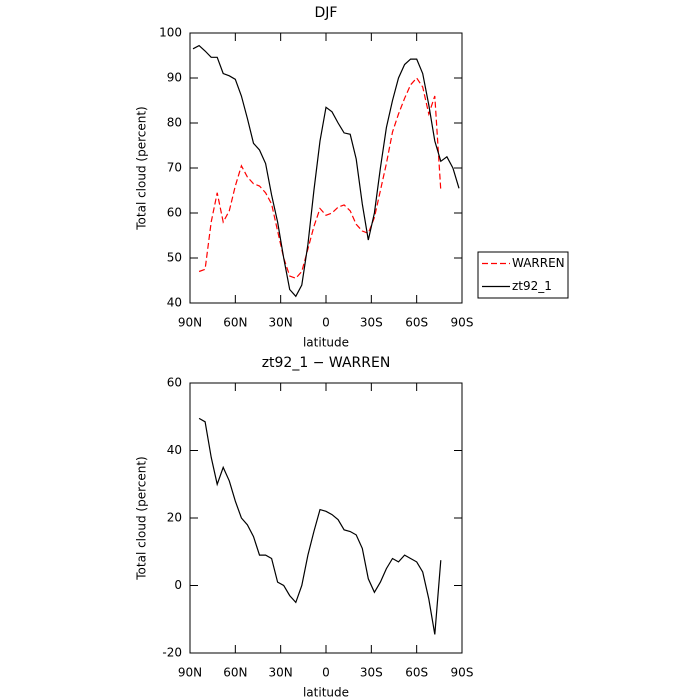 This screenshot has width=700, height=700. I want to click on y-tick-label: 20, so click(174, 518).